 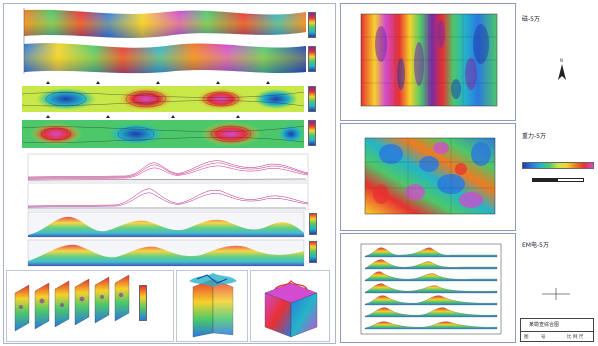 I want to click on title-block: 某勘查综合图 图 号 比 例 尺, so click(x=557, y=330).